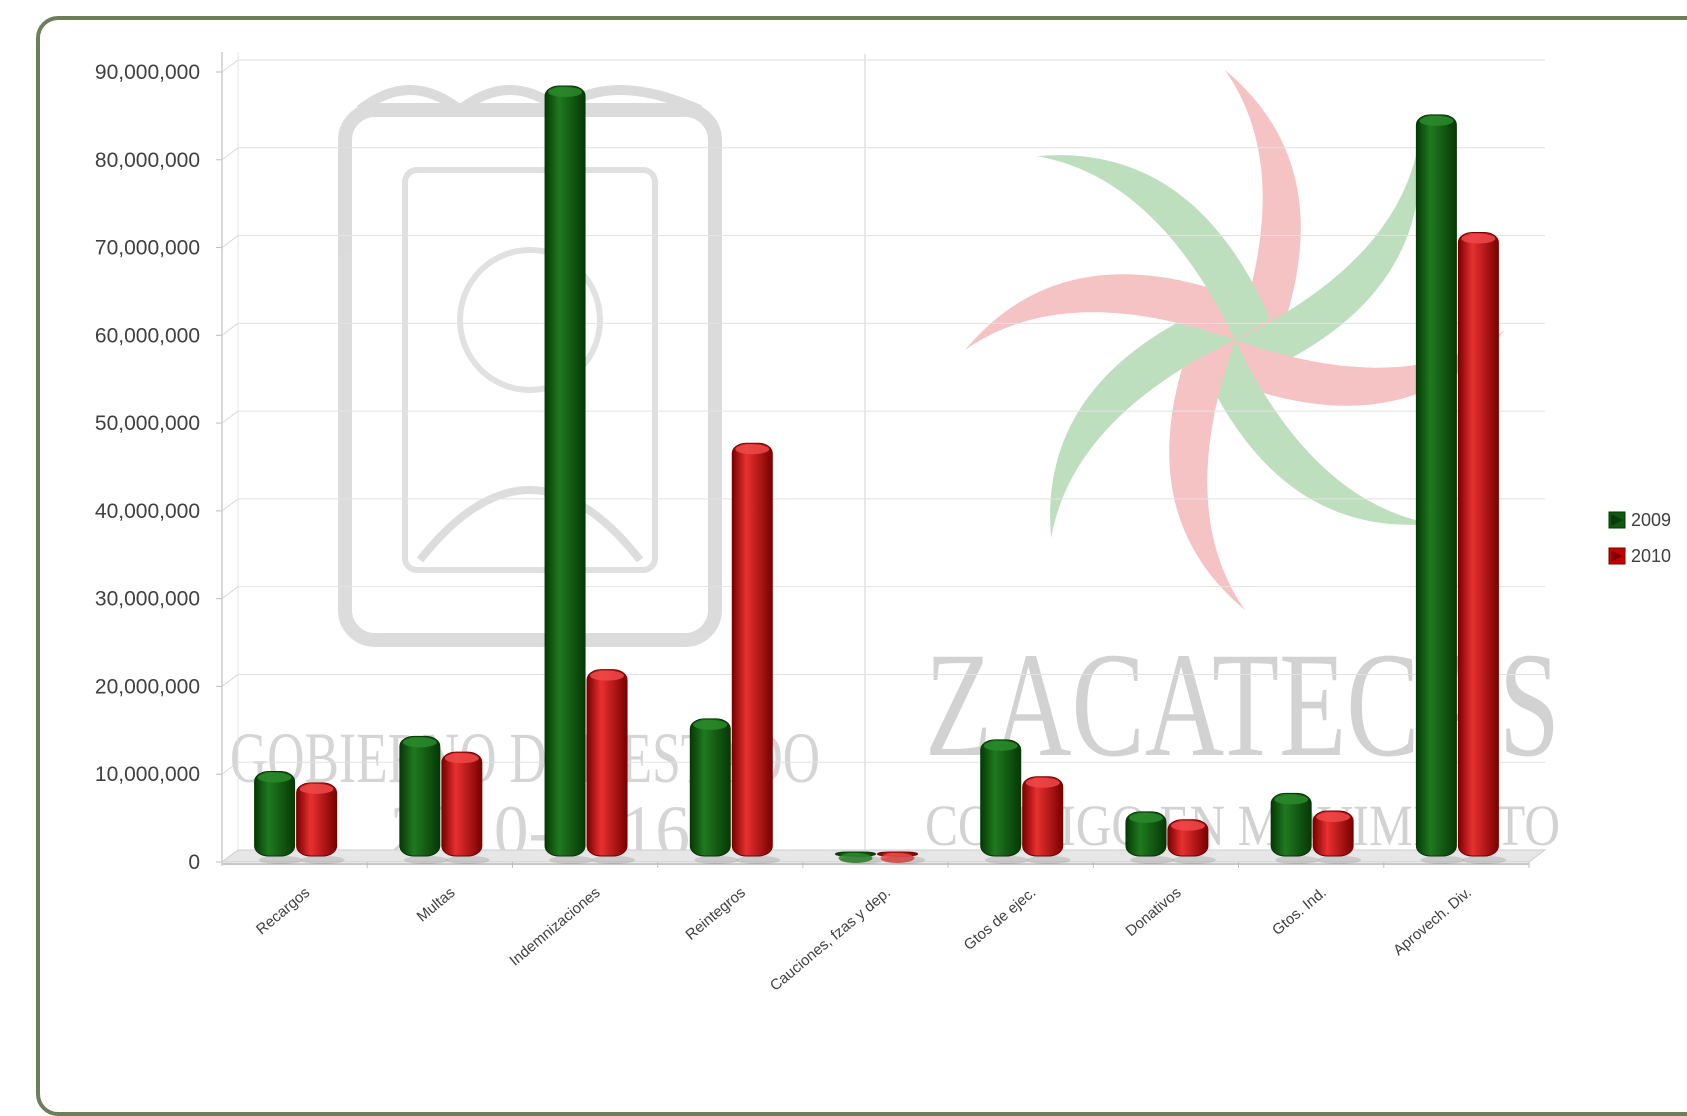 The image size is (1687, 1116). I want to click on legend: 2009 2010, so click(1639, 538).